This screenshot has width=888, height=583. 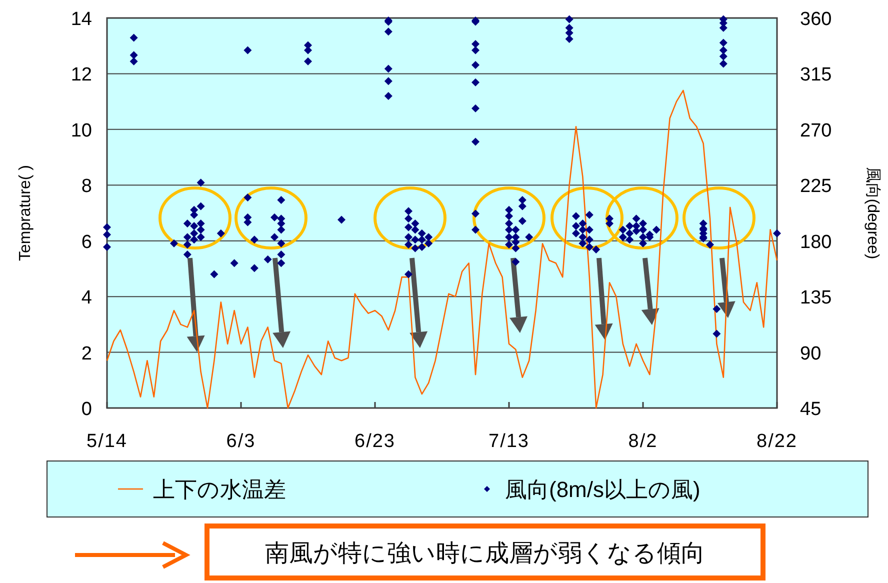 What do you see at coordinates (241, 441) in the screenshot?
I see `x-tick-label: 6/3` at bounding box center [241, 441].